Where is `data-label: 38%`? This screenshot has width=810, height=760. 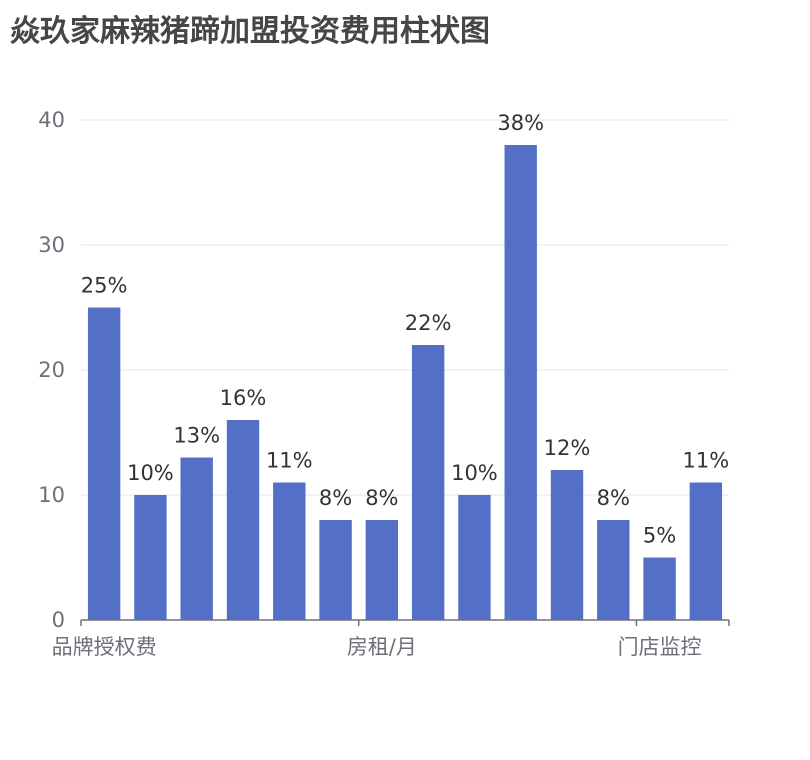 data-label: 38% is located at coordinates (520, 123).